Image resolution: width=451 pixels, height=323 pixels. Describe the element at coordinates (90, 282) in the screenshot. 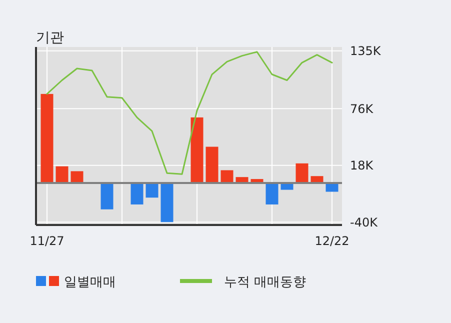

I see `legend-label: 일별매매` at that location.